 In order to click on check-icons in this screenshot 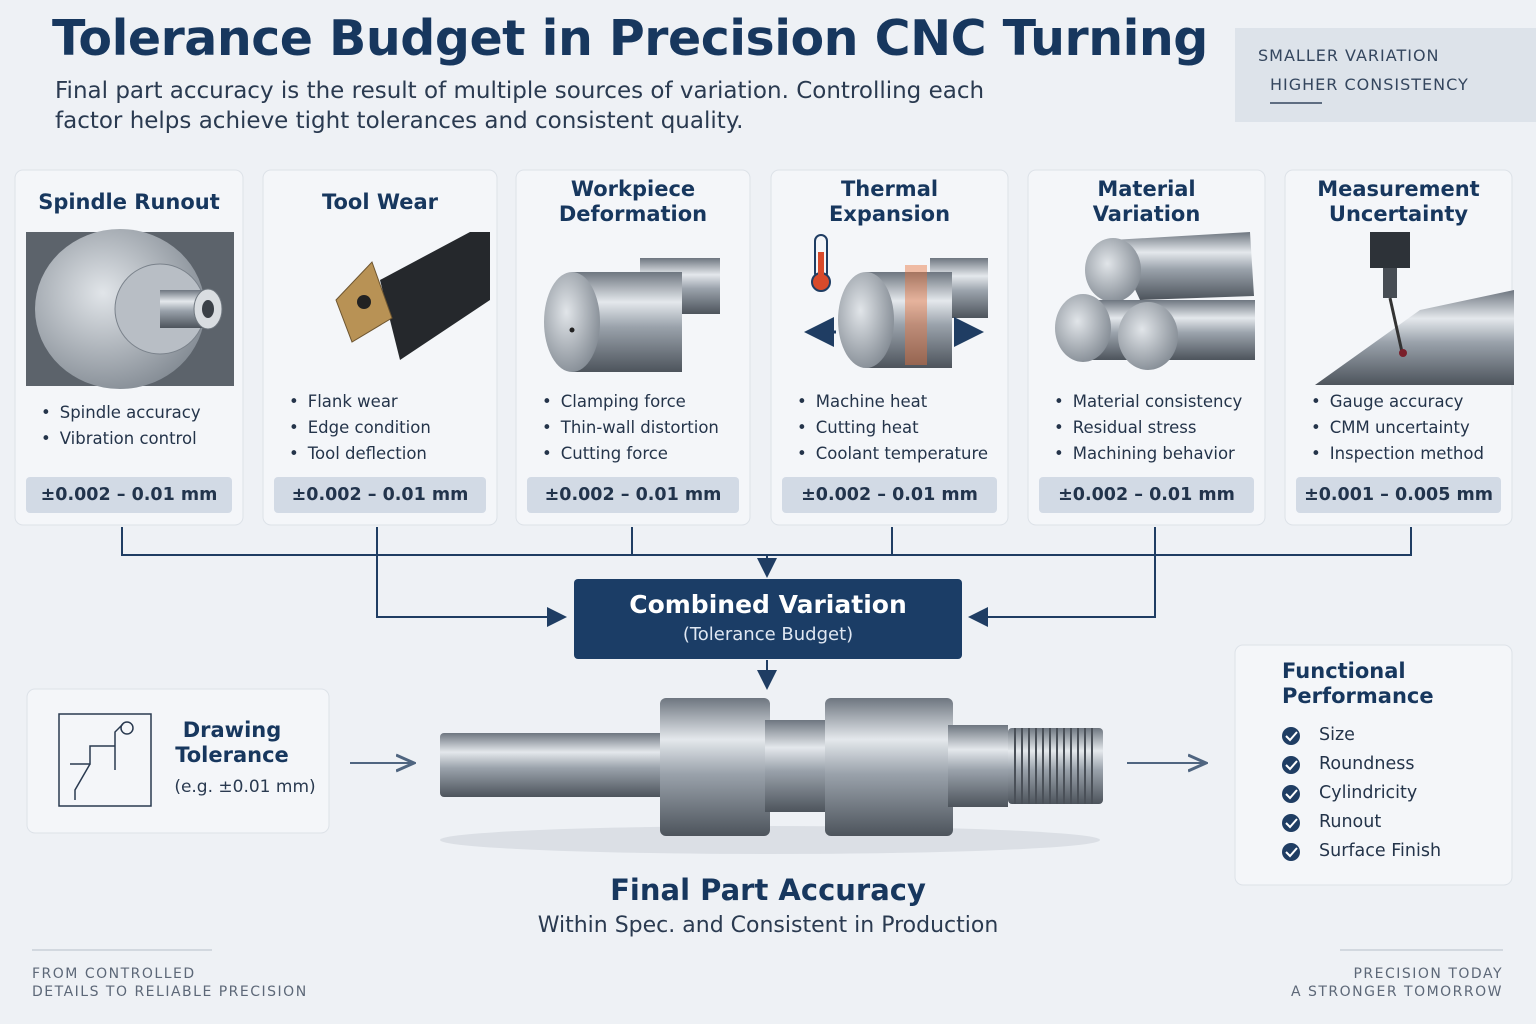, I will do `click(1291, 794)`.